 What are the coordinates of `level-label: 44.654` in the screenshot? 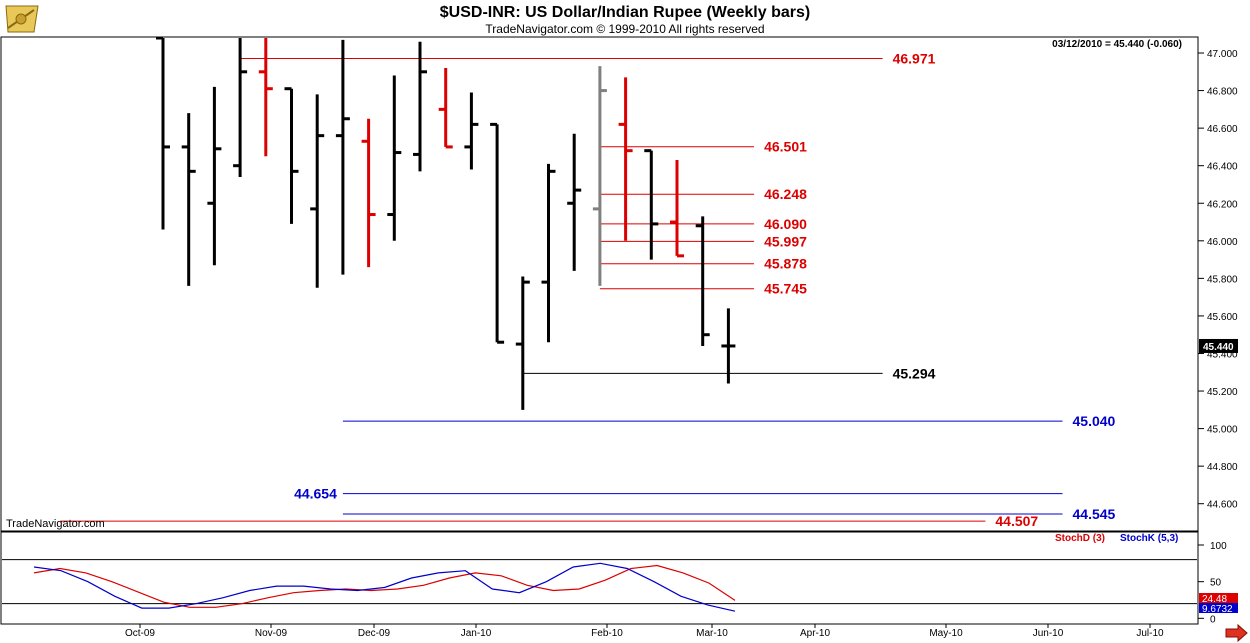 It's located at (315, 494).